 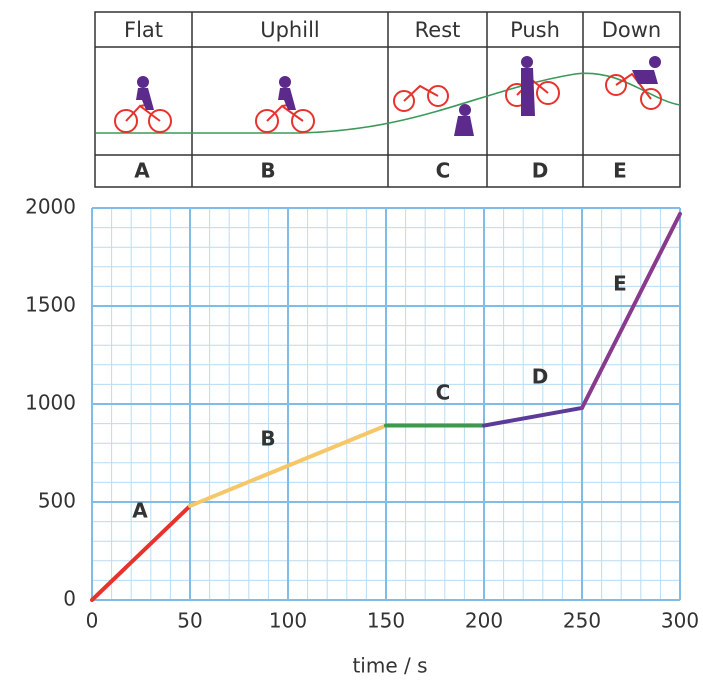 What do you see at coordinates (189, 621) in the screenshot?
I see `x-tick-label: 50` at bounding box center [189, 621].